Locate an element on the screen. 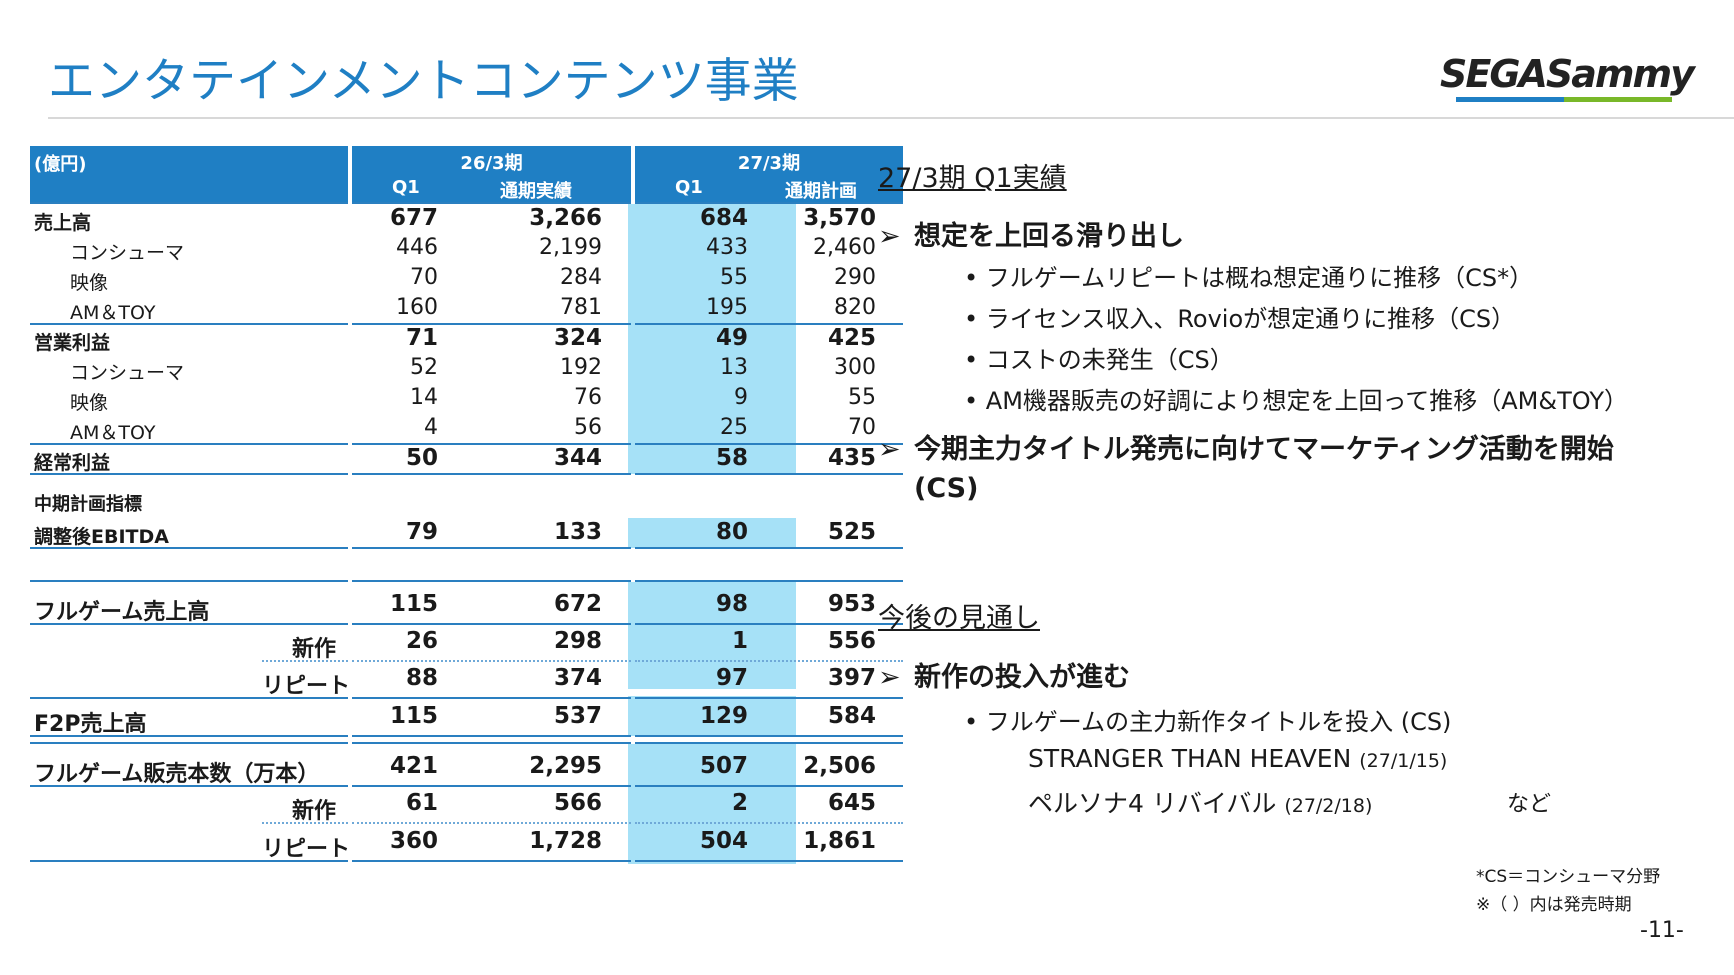 Image resolution: width=1734 pixels, height=975 pixels. row-value: 160 is located at coordinates (417, 307).